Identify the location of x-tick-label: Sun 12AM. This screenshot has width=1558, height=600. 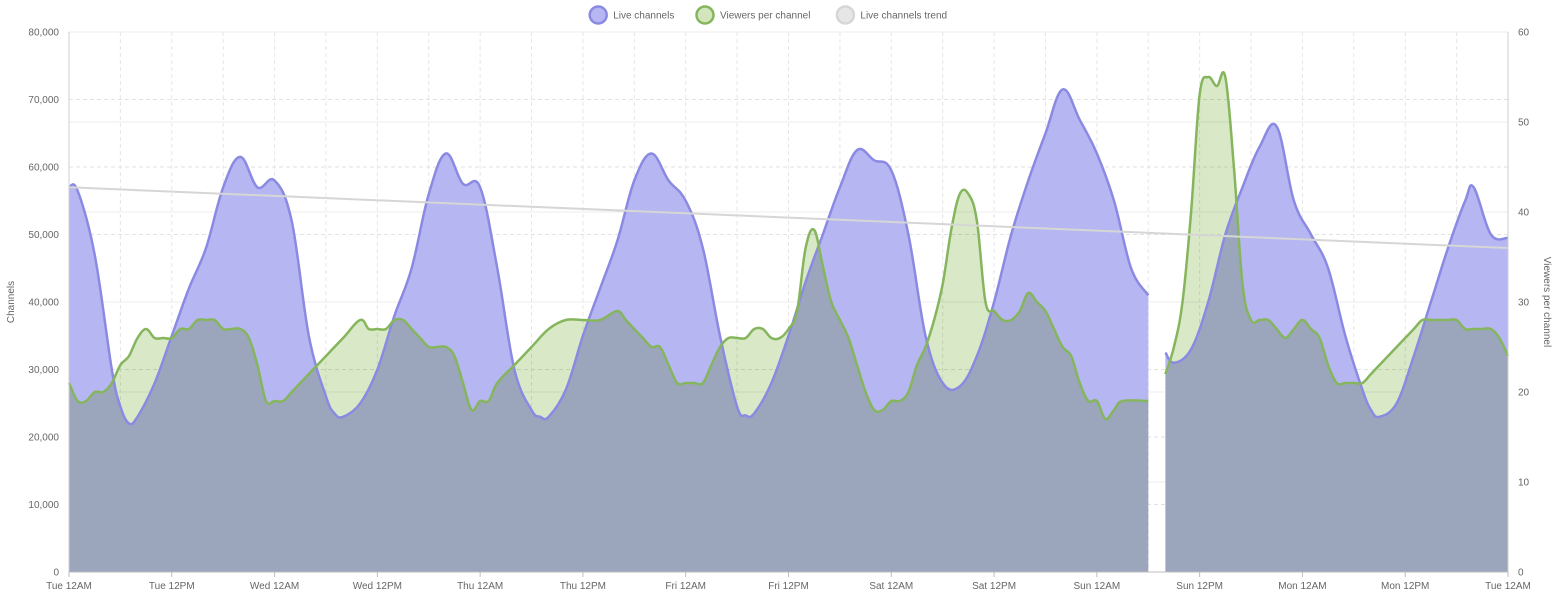
(1097, 586).